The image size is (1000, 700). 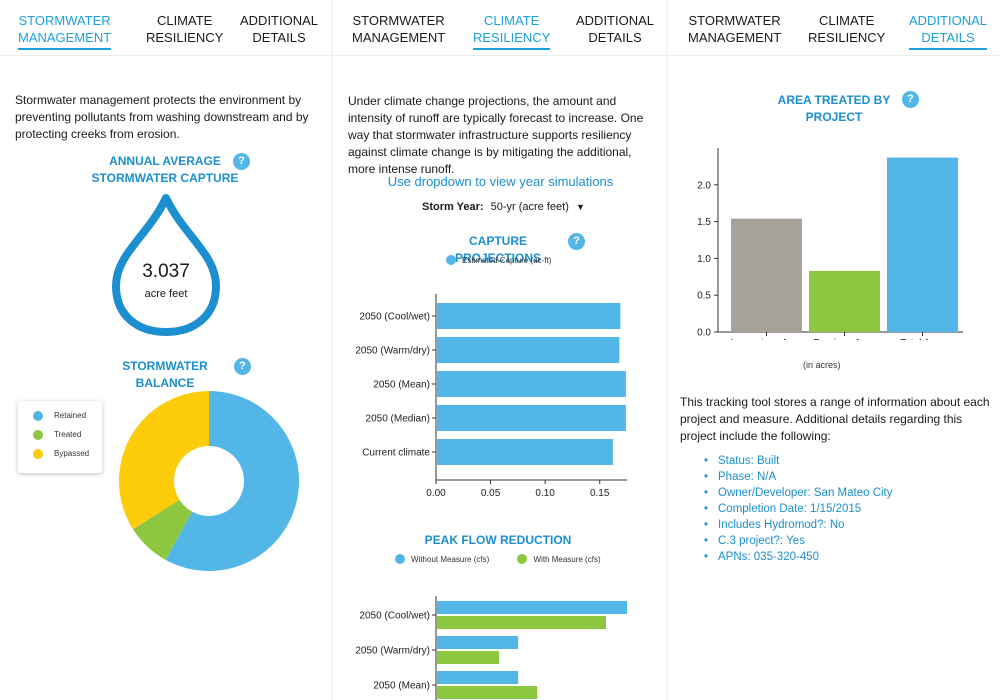 What do you see at coordinates (38, 454) in the screenshot?
I see `bypassed-swatch` at bounding box center [38, 454].